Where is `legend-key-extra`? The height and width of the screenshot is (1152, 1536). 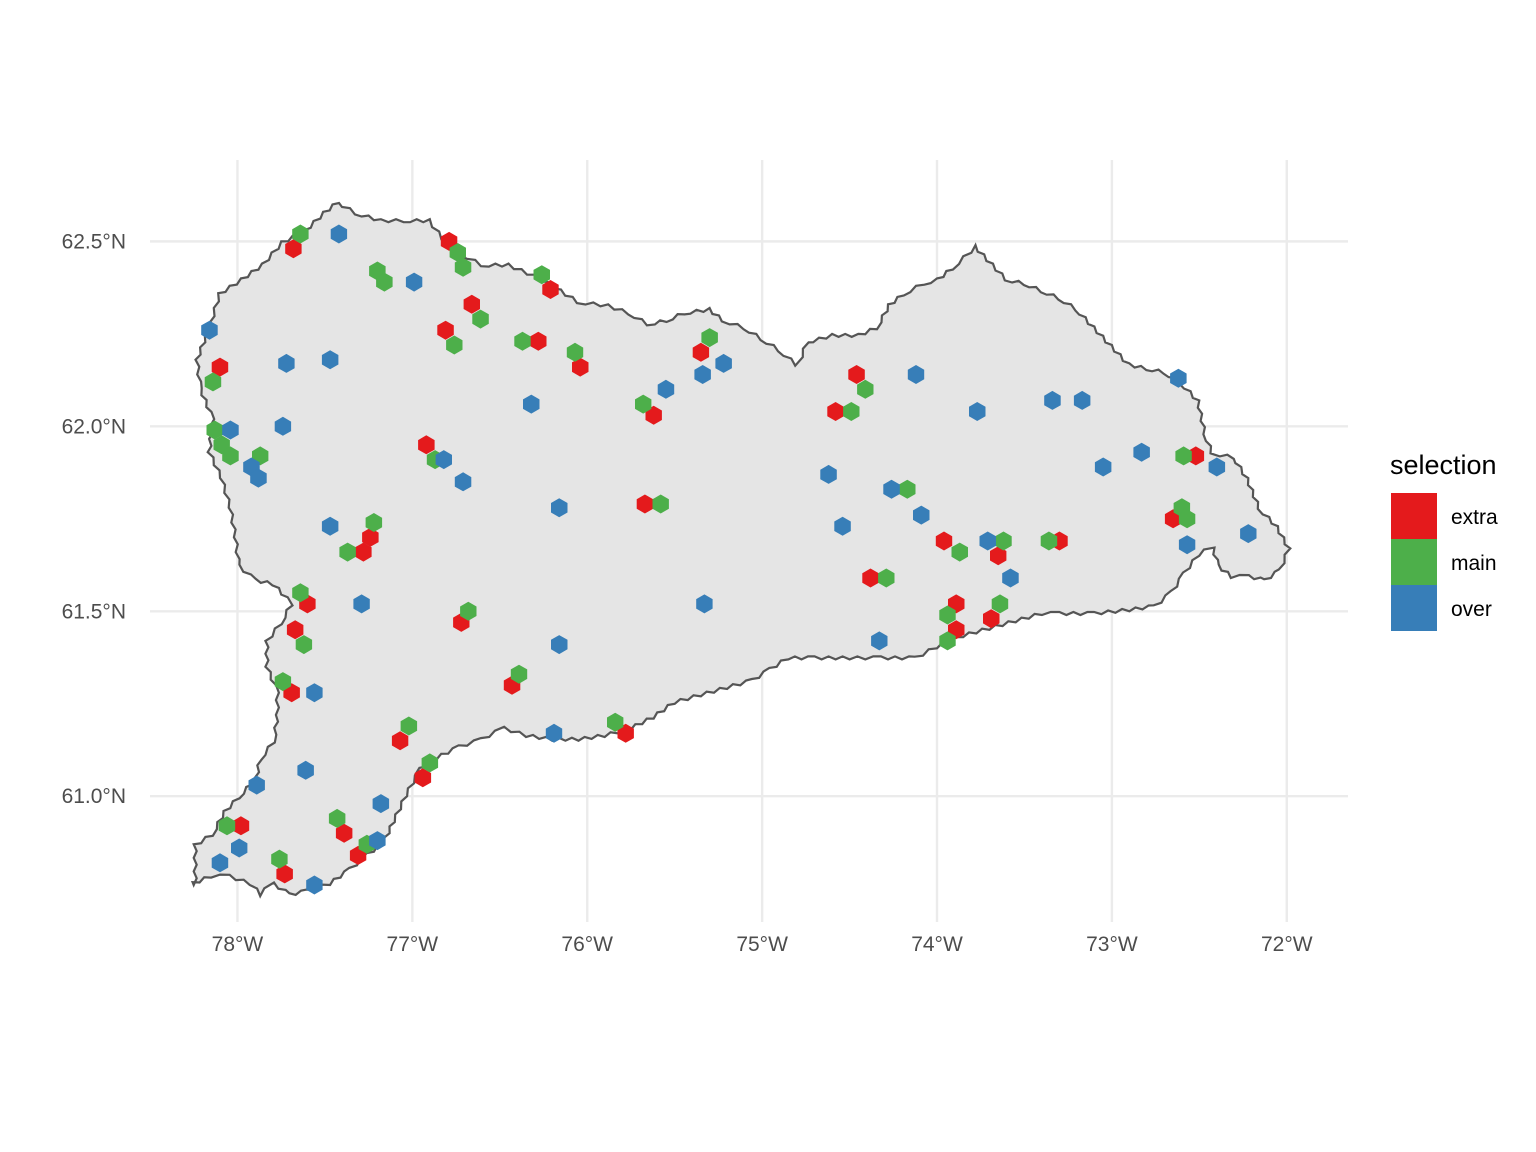
legend-key-extra is located at coordinates (1414, 516).